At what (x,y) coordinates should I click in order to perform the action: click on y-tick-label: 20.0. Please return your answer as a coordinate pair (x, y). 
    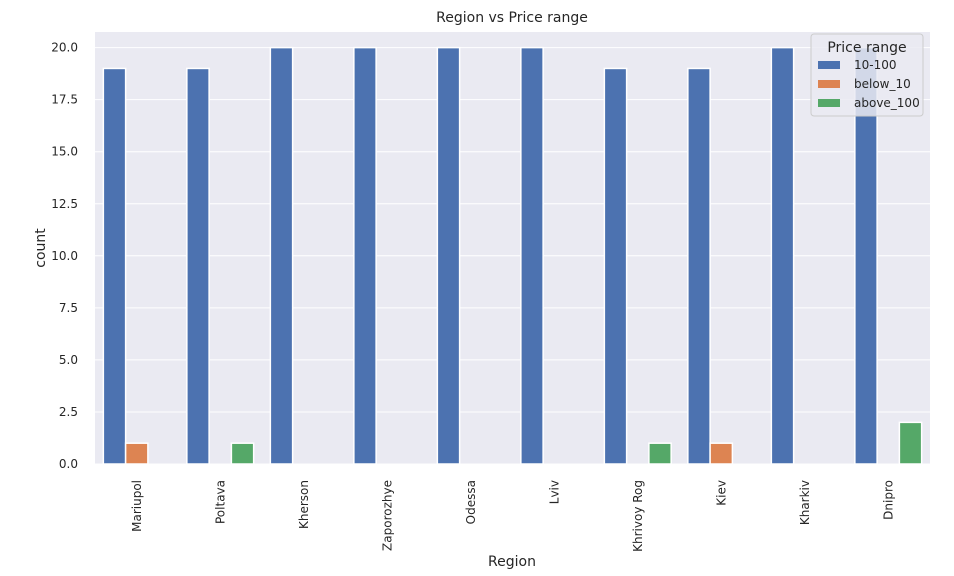
    Looking at the image, I should click on (64, 48).